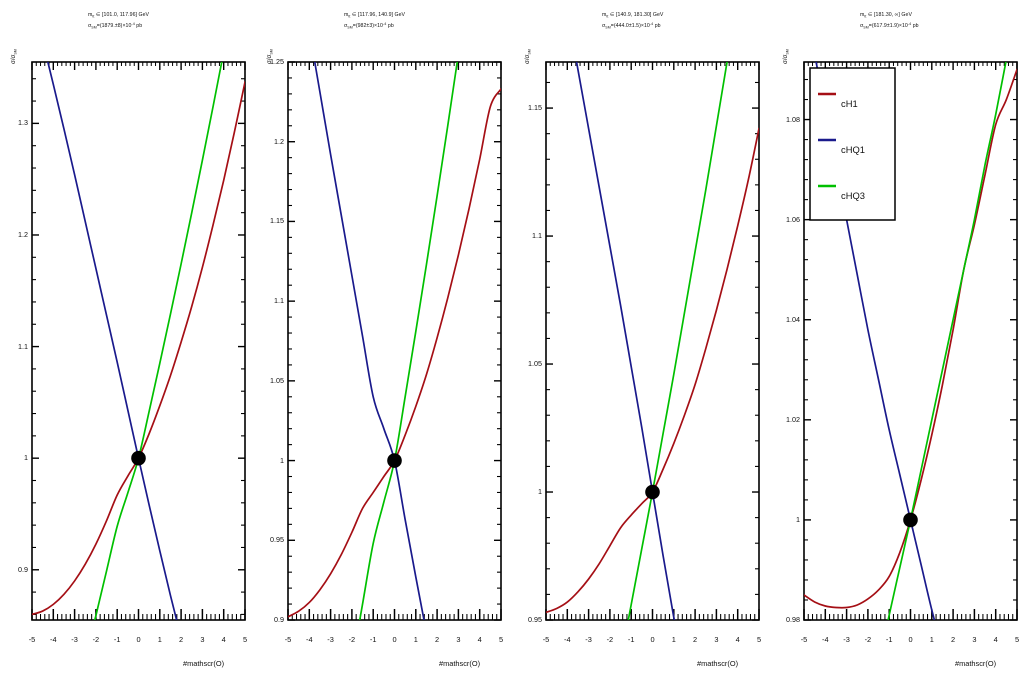 The height and width of the screenshot is (682, 1023). I want to click on y-tick-label: 1.3, so click(23, 123).